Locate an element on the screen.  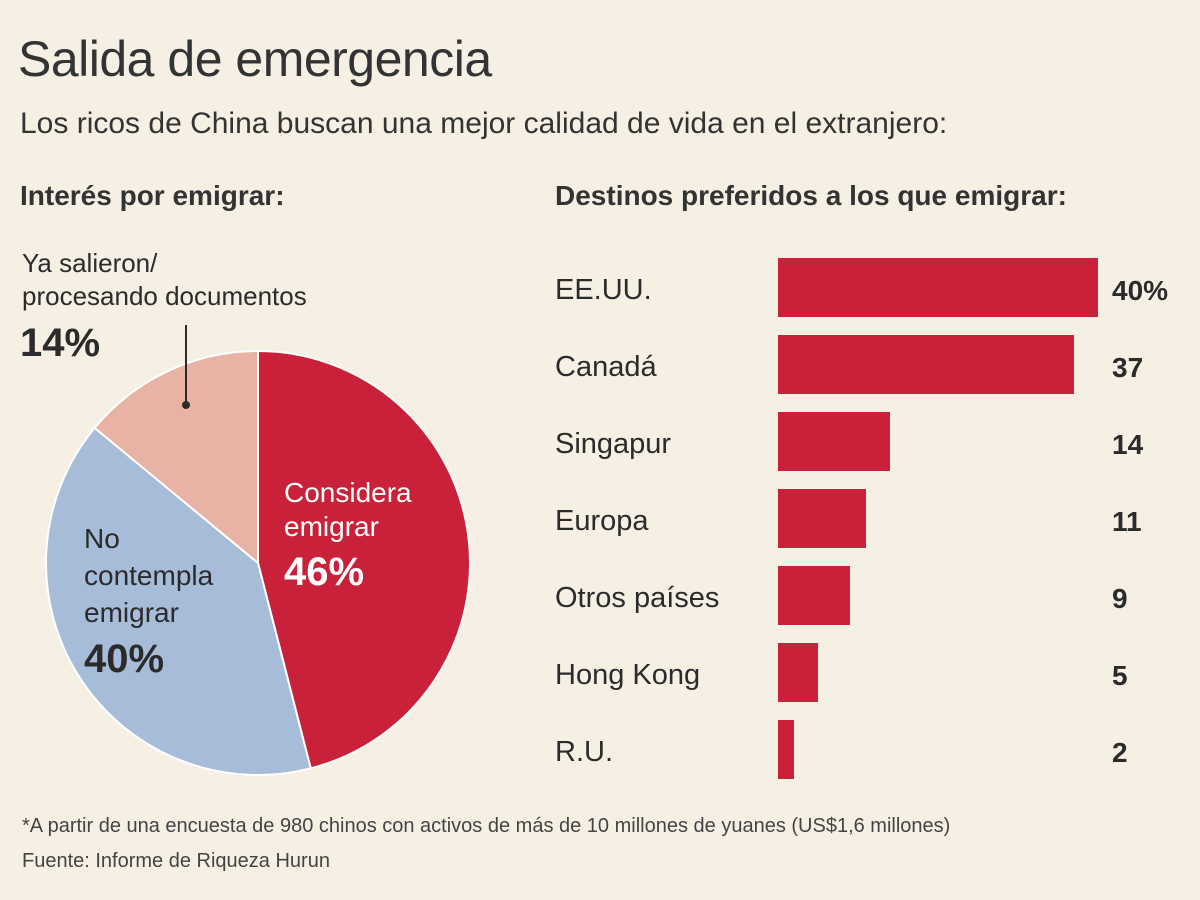
pie-slice-label: contempla is located at coordinates (149, 575).